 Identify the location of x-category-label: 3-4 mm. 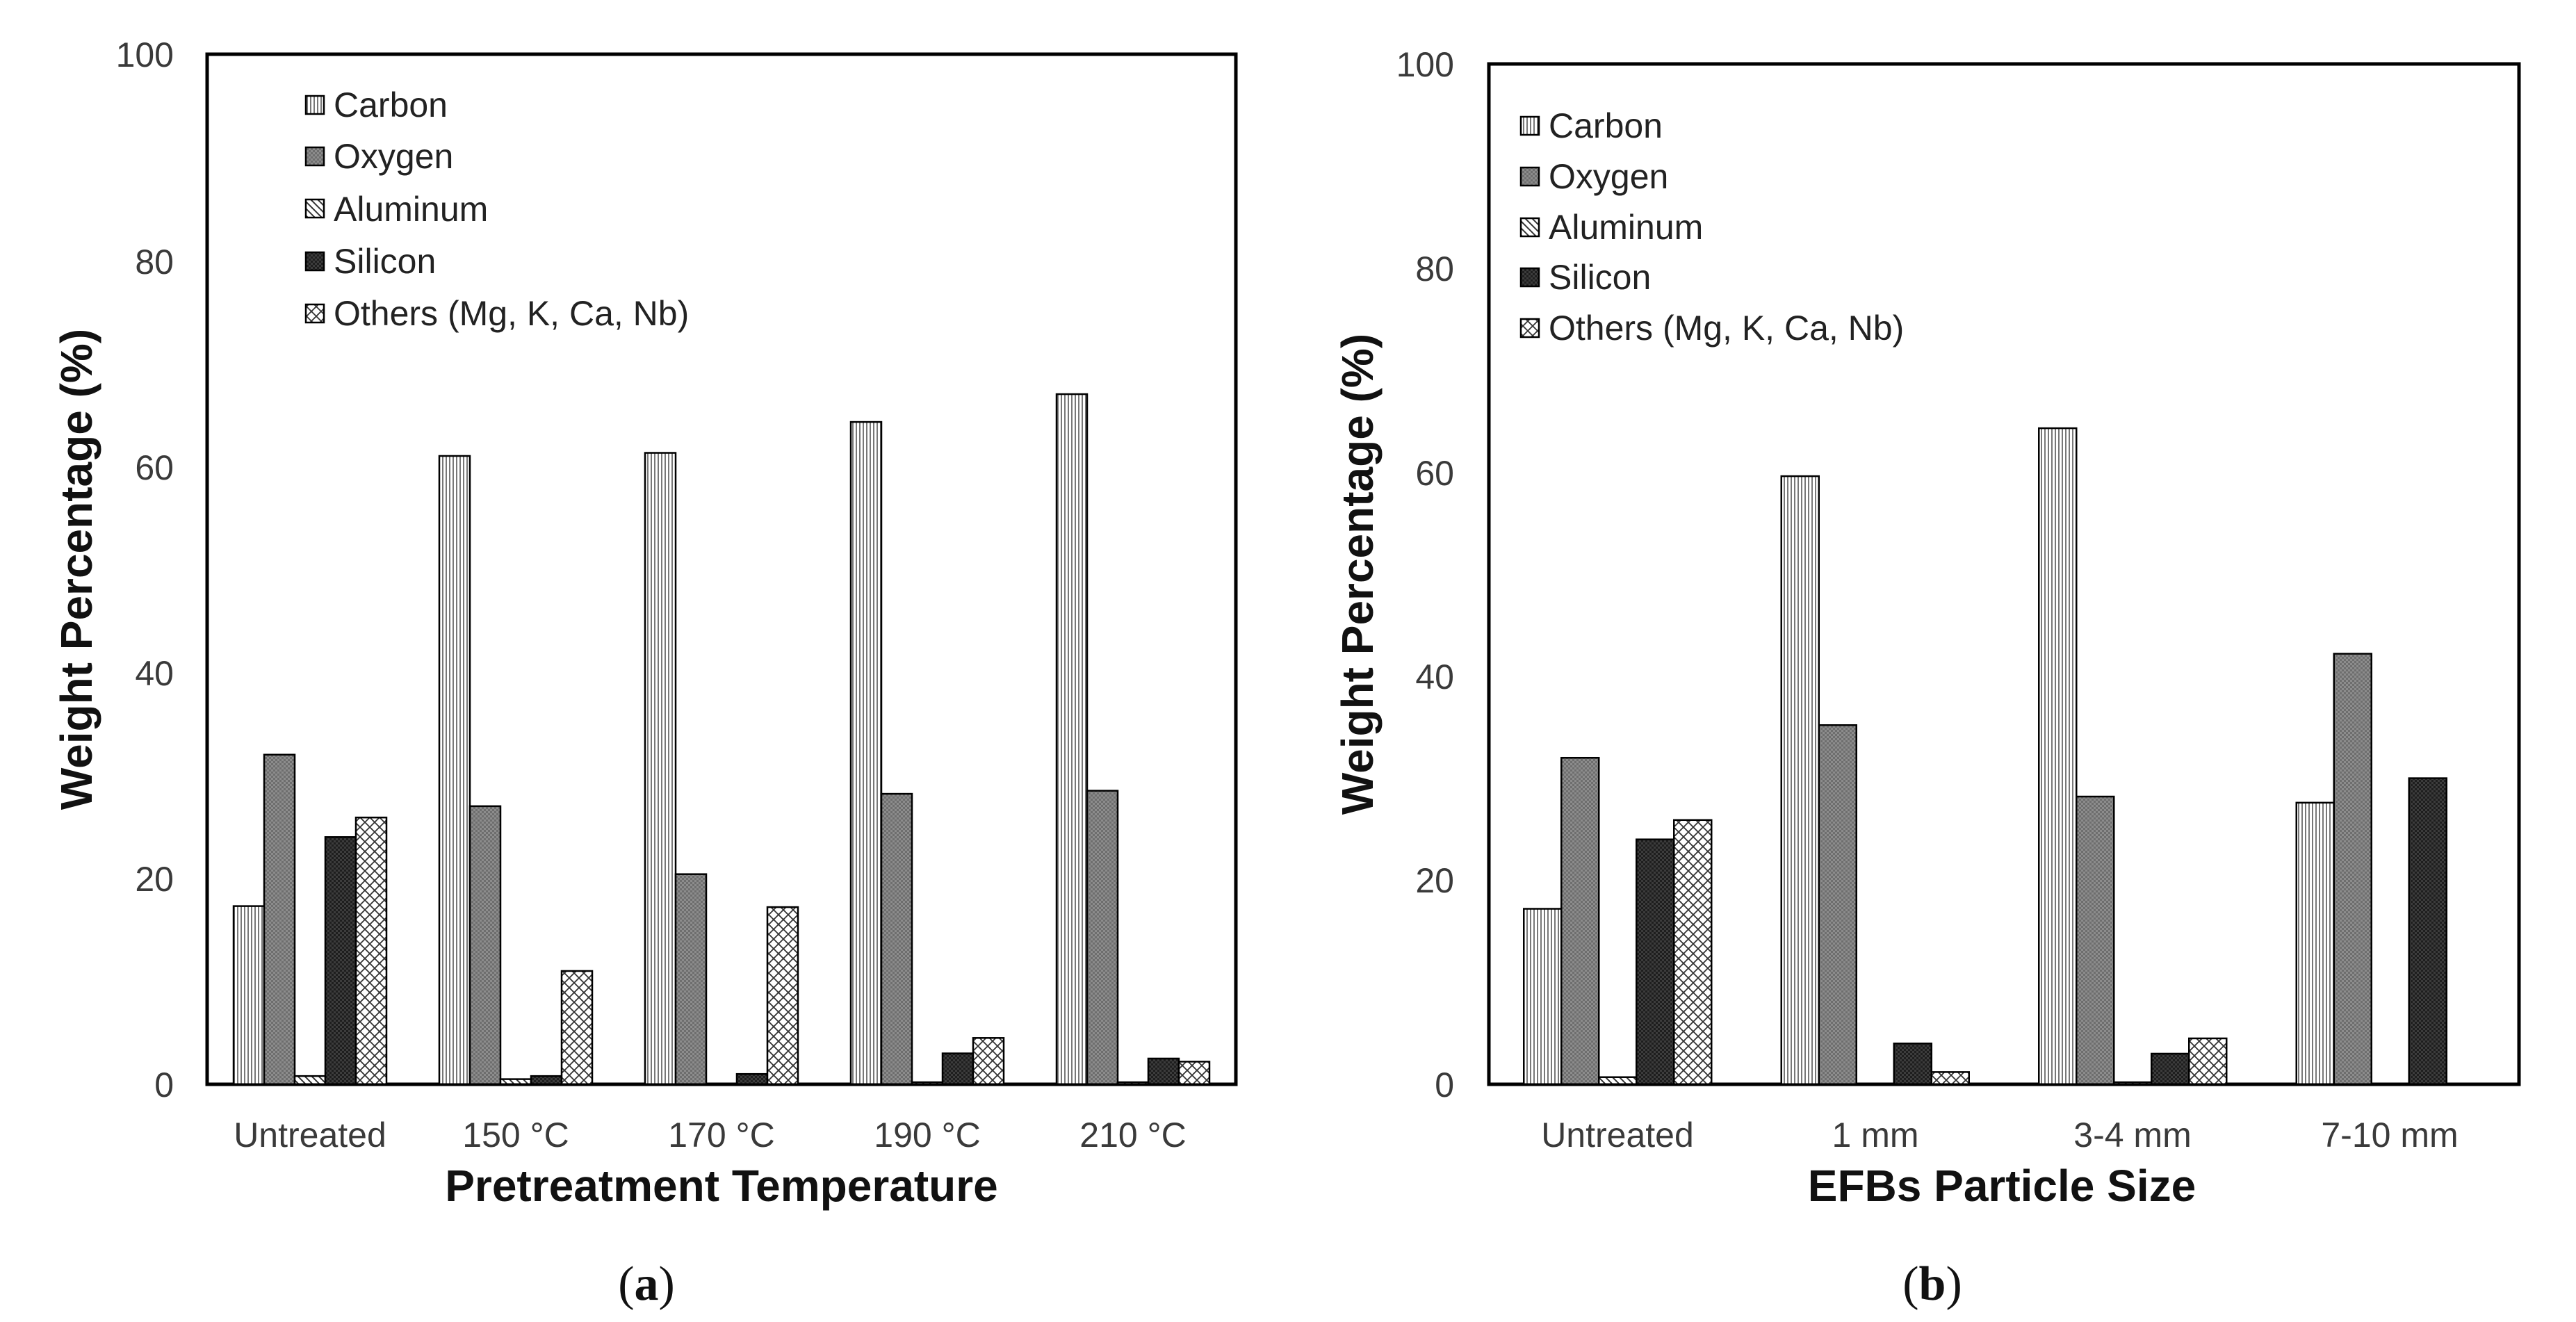
(2132, 1135).